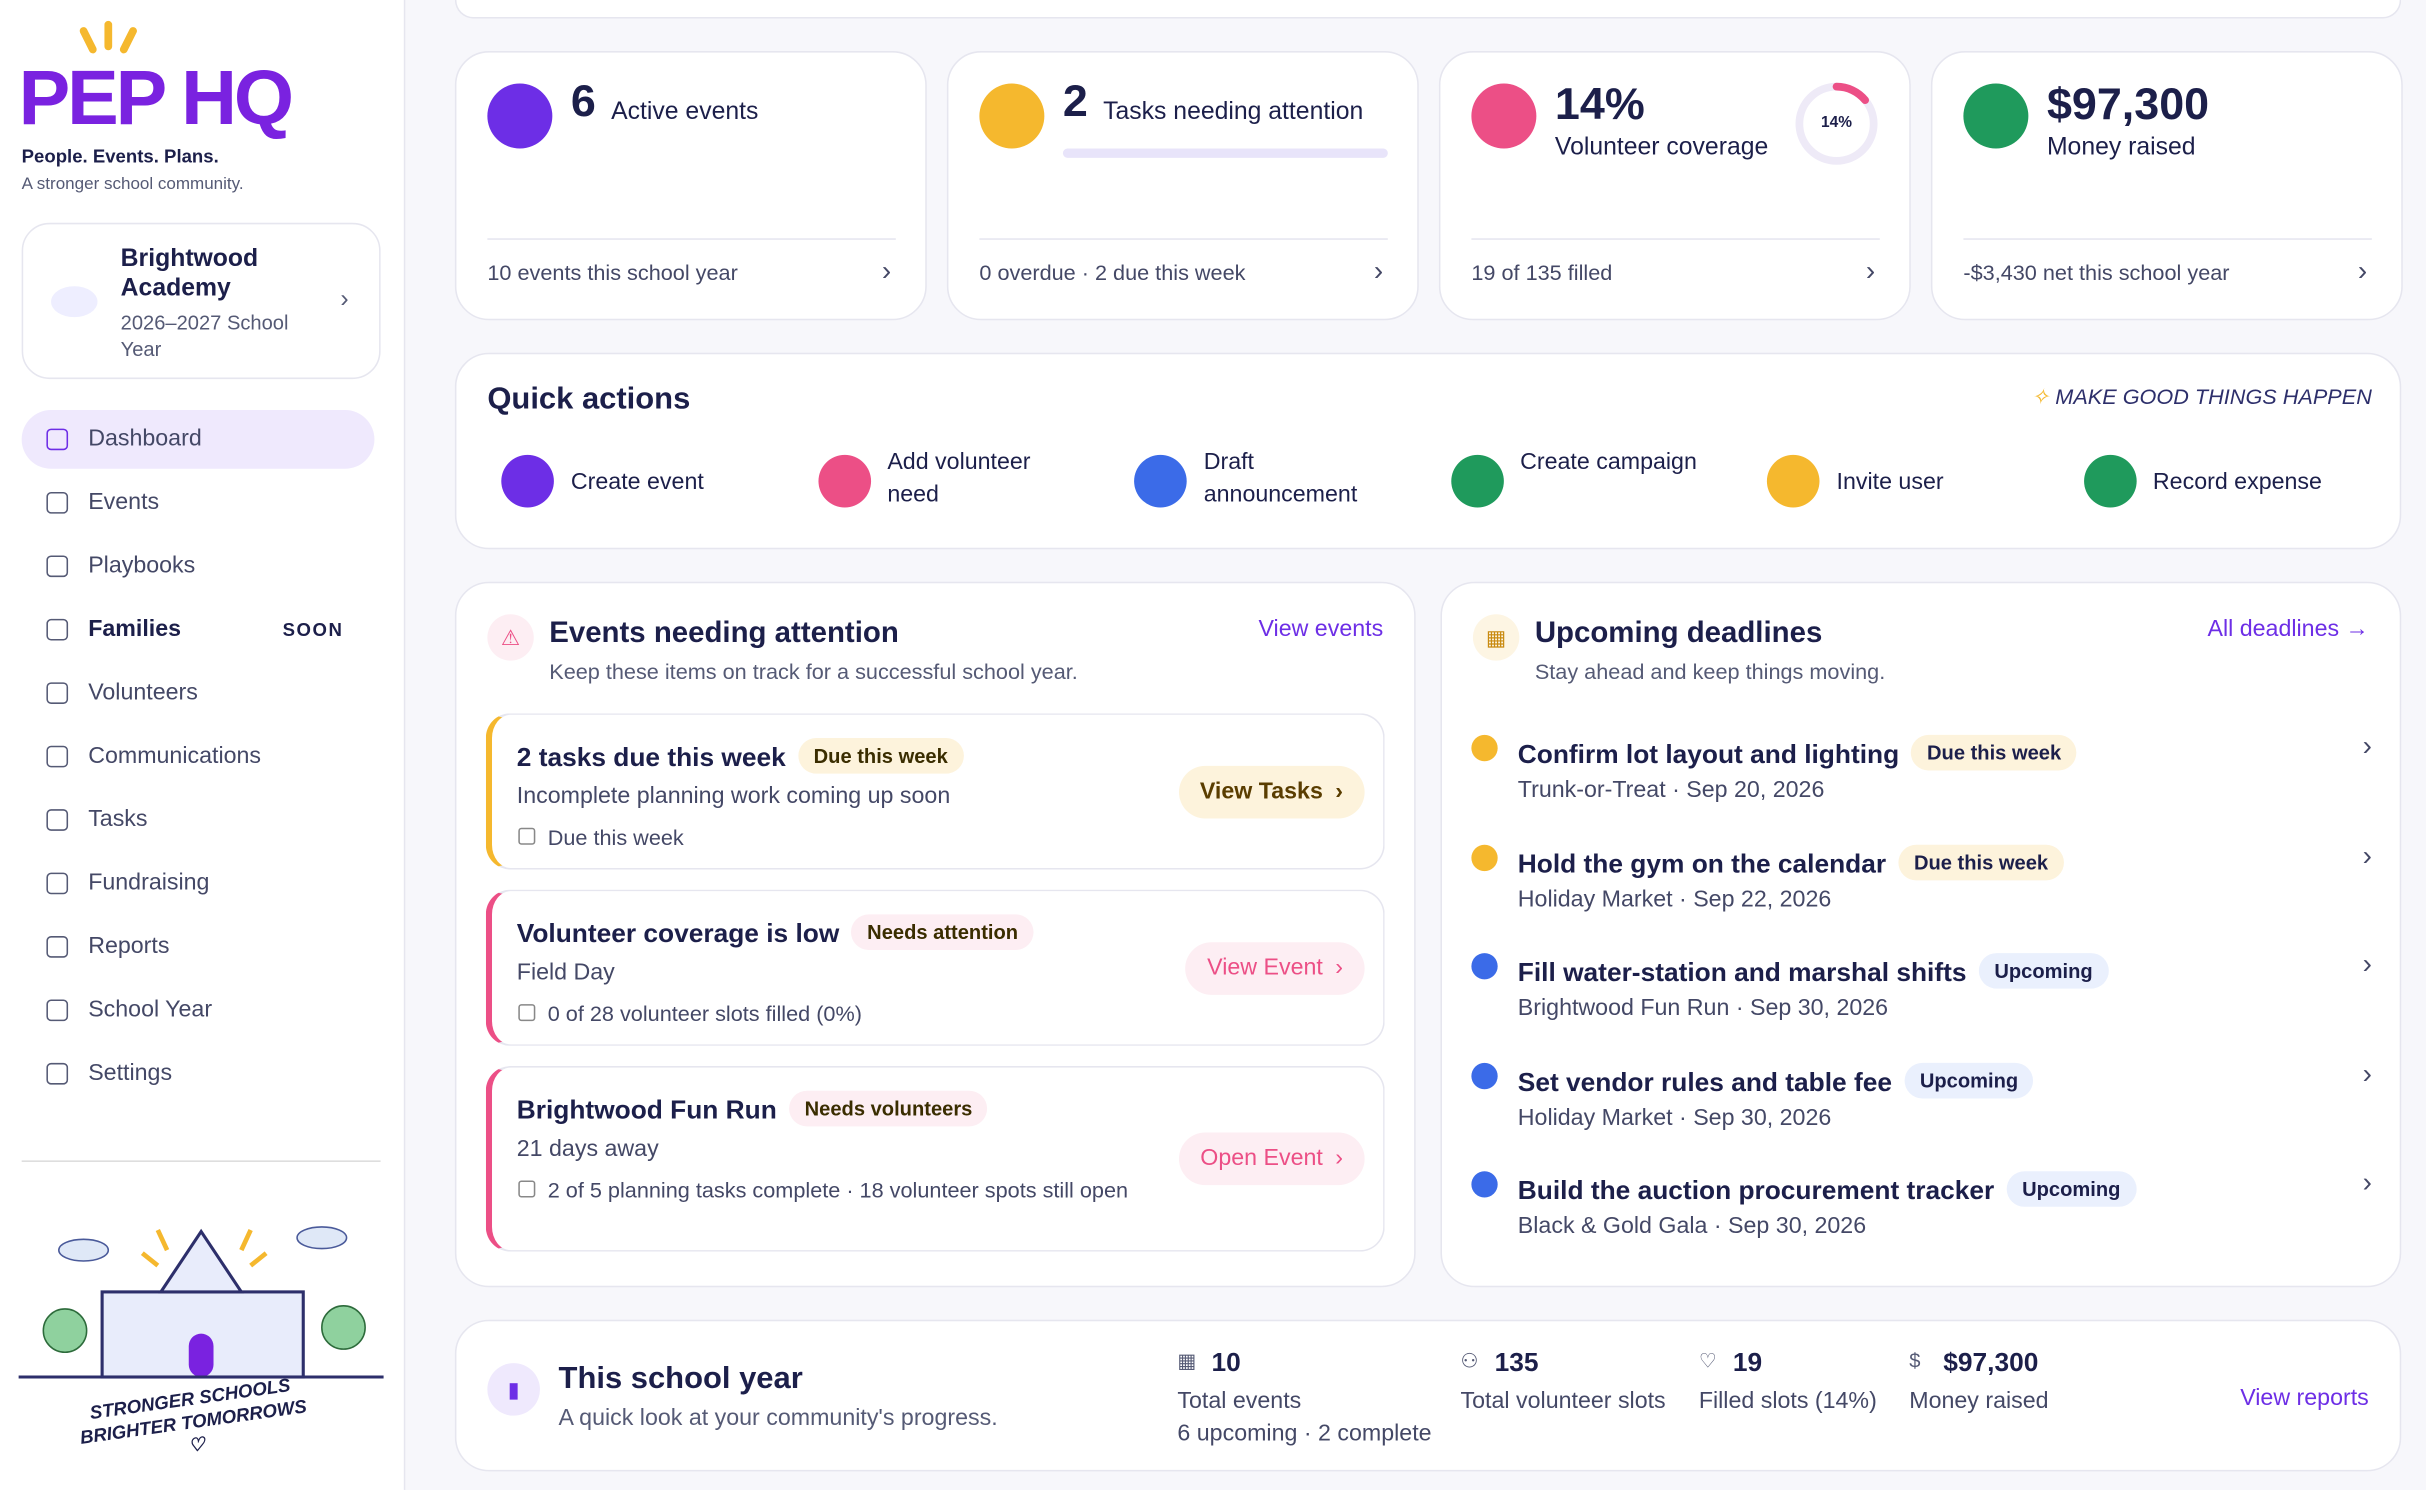  What do you see at coordinates (198, 566) in the screenshot?
I see `nav-item: Playbooks` at bounding box center [198, 566].